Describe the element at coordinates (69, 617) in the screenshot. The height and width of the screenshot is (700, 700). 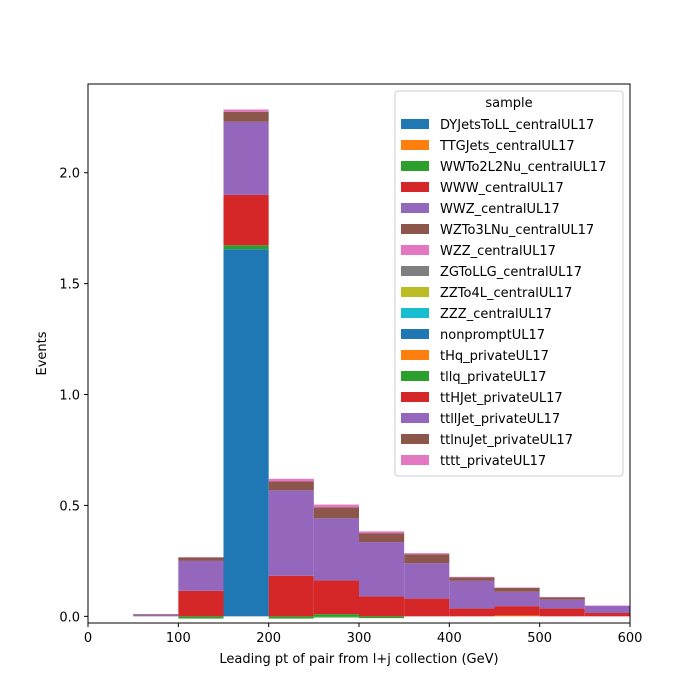
I see `y-tick-label: 0.0` at that location.